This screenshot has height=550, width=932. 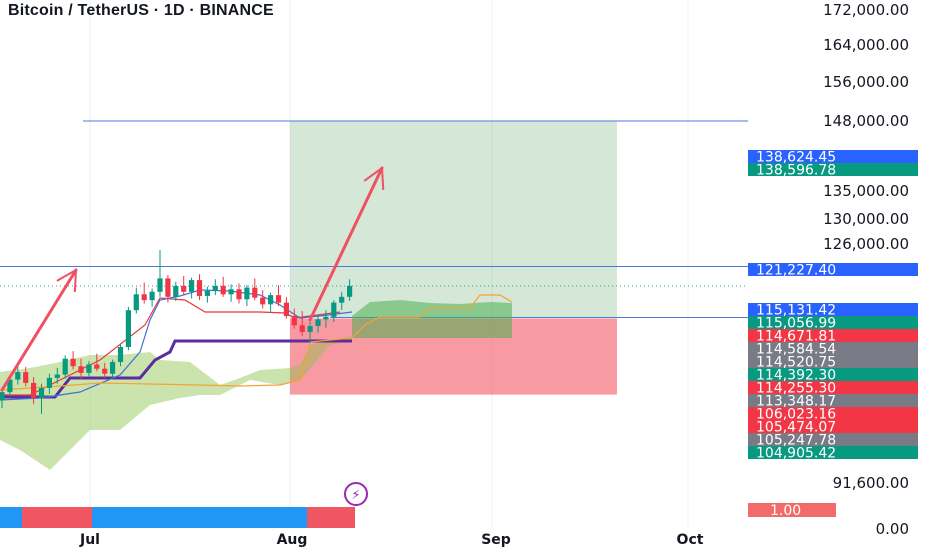 I want to click on indicator-panel: ⚡, so click(x=184, y=505).